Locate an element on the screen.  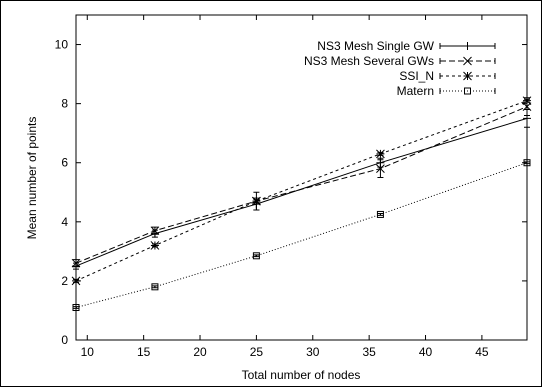
y-axis-label: Mean number of points is located at coordinates (32, 178).